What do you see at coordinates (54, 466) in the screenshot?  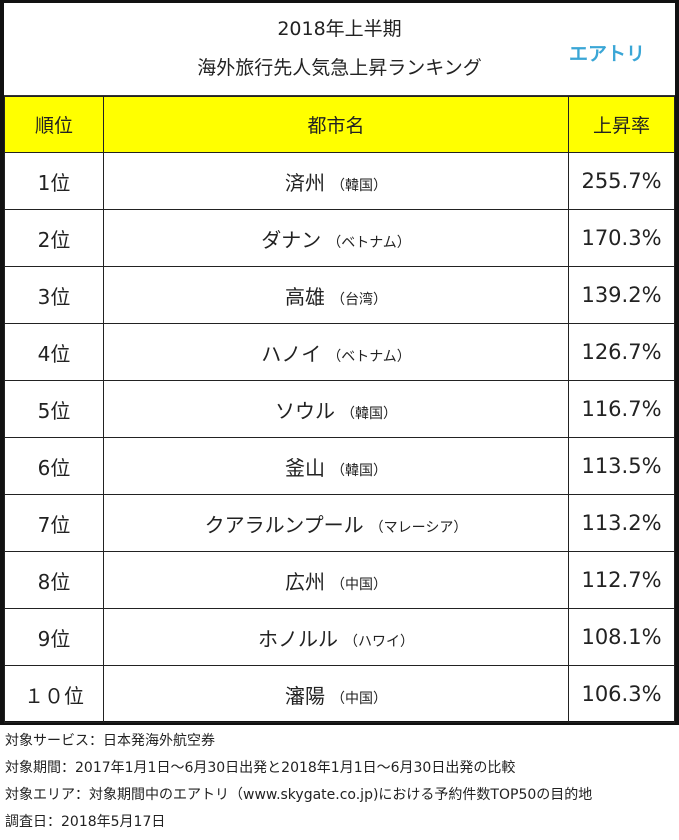 I see `rank-cell: 6位` at bounding box center [54, 466].